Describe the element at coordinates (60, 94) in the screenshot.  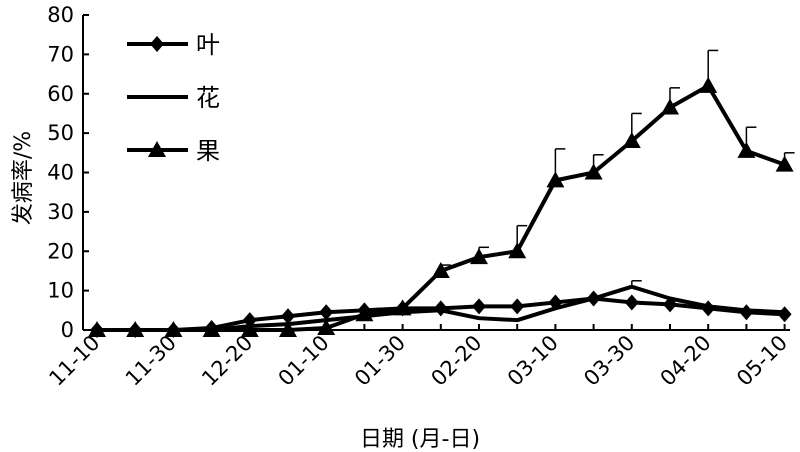
I see `y-tick-label: 60` at that location.